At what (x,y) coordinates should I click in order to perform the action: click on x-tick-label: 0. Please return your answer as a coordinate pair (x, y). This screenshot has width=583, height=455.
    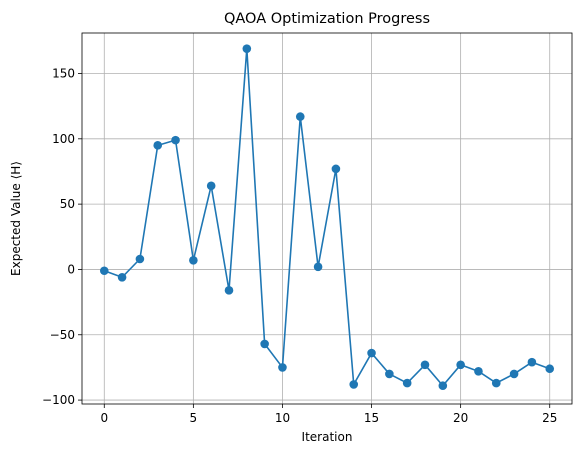
    Looking at the image, I should click on (104, 418).